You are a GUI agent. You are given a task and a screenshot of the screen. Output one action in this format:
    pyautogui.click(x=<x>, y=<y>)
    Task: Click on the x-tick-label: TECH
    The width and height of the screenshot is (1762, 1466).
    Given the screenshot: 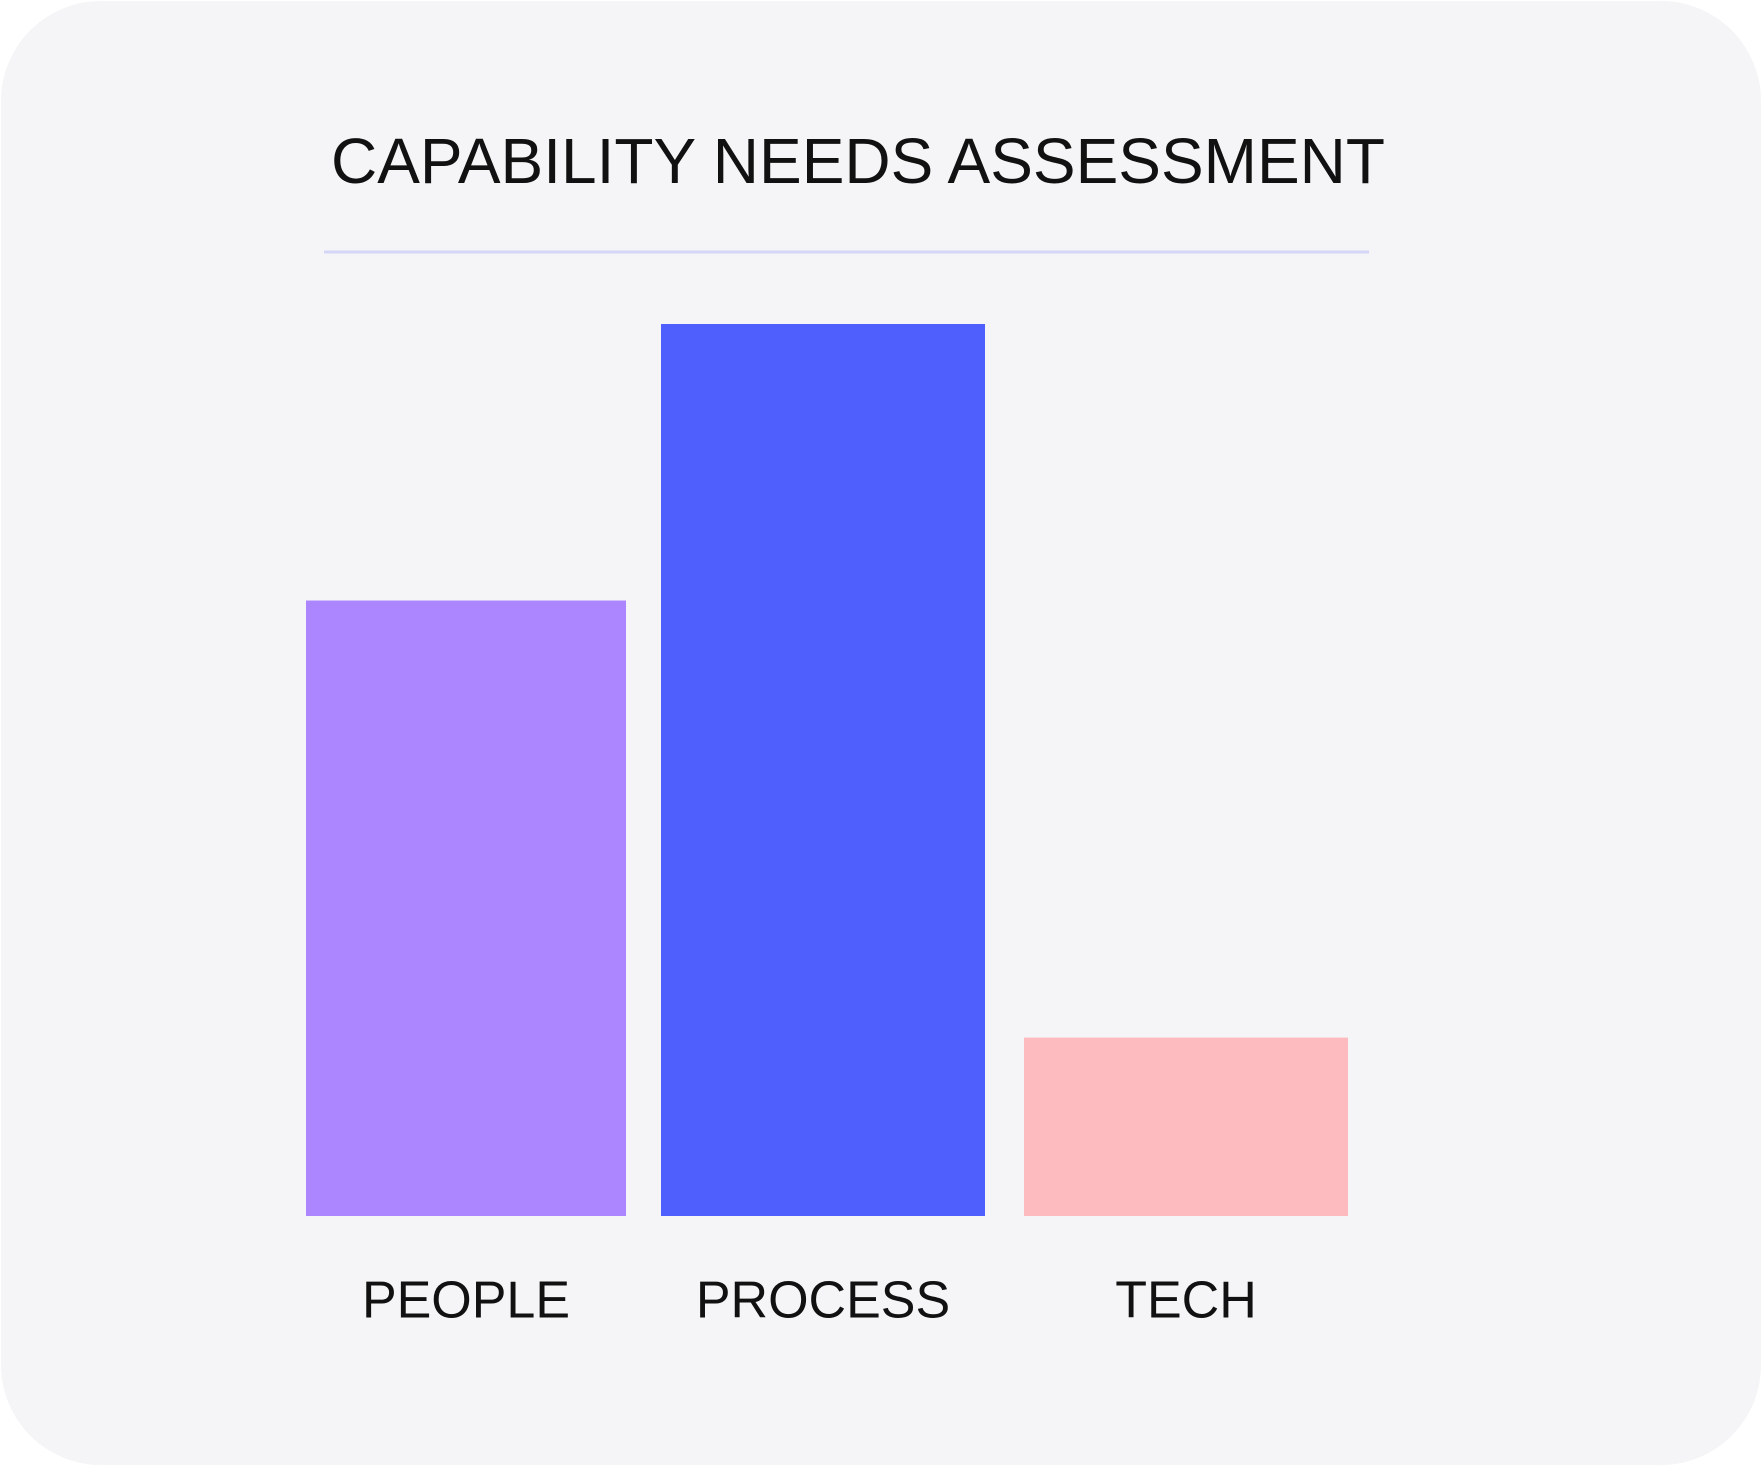 What is the action you would take?
    pyautogui.click(x=1186, y=1301)
    